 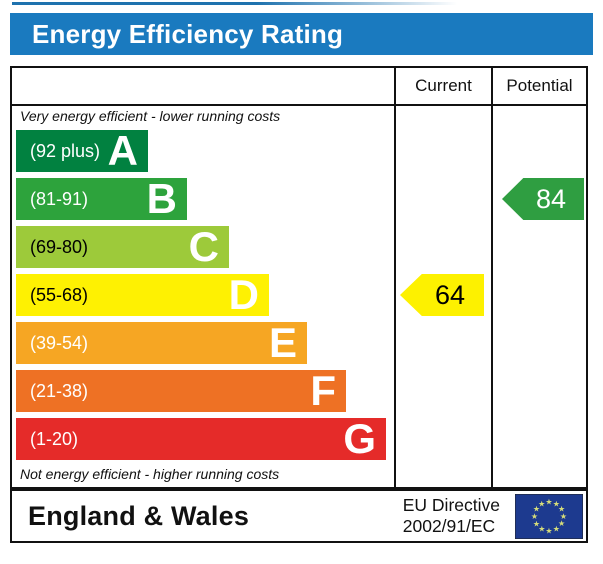 What do you see at coordinates (54, 438) in the screenshot?
I see `band-range-label: (1-20)` at bounding box center [54, 438].